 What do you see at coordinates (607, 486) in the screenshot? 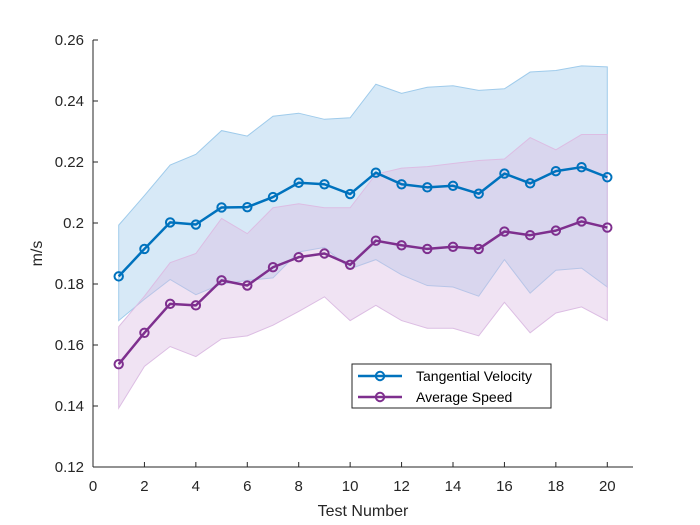
I see `x-tick-label: 20` at bounding box center [607, 486].